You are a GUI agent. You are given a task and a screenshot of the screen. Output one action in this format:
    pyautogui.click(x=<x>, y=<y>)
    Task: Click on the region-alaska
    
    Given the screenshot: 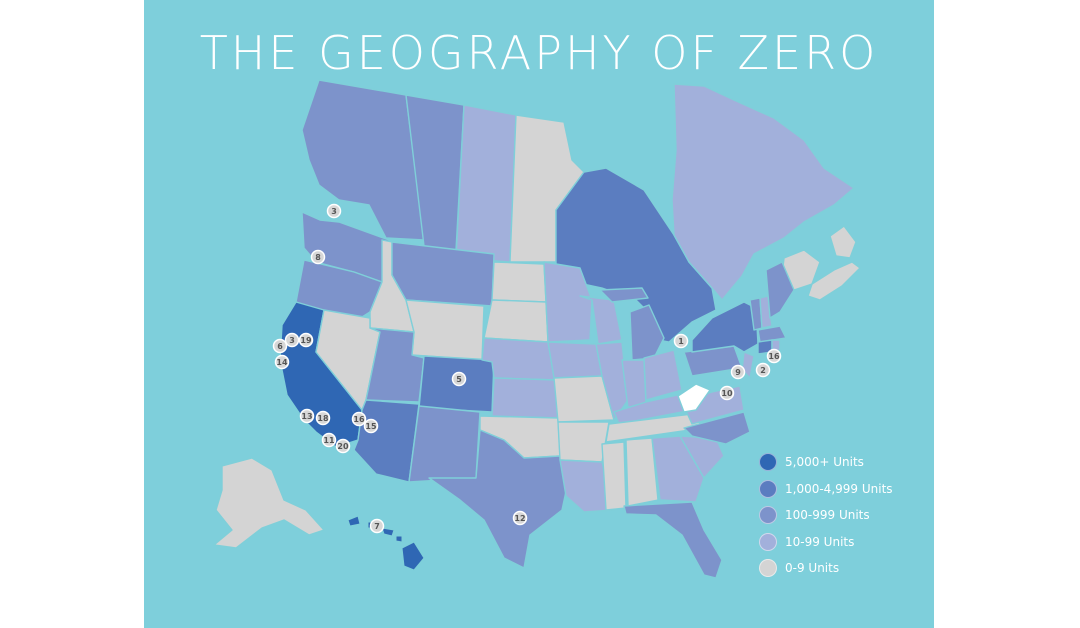 What is the action you would take?
    pyautogui.click(x=269, y=503)
    